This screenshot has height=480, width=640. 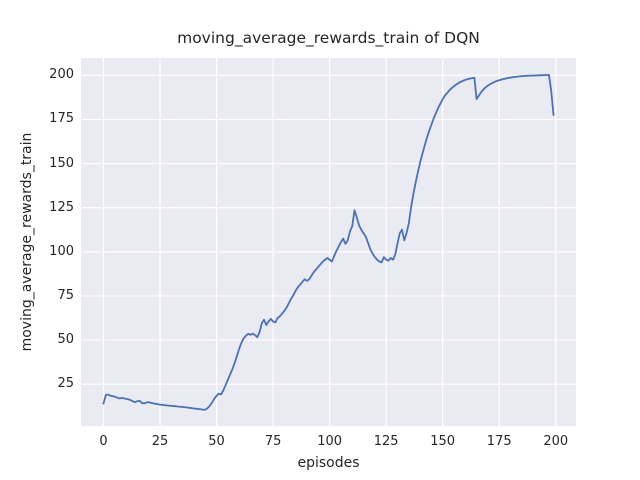 I want to click on y-tick-label: 200, so click(x=61, y=75).